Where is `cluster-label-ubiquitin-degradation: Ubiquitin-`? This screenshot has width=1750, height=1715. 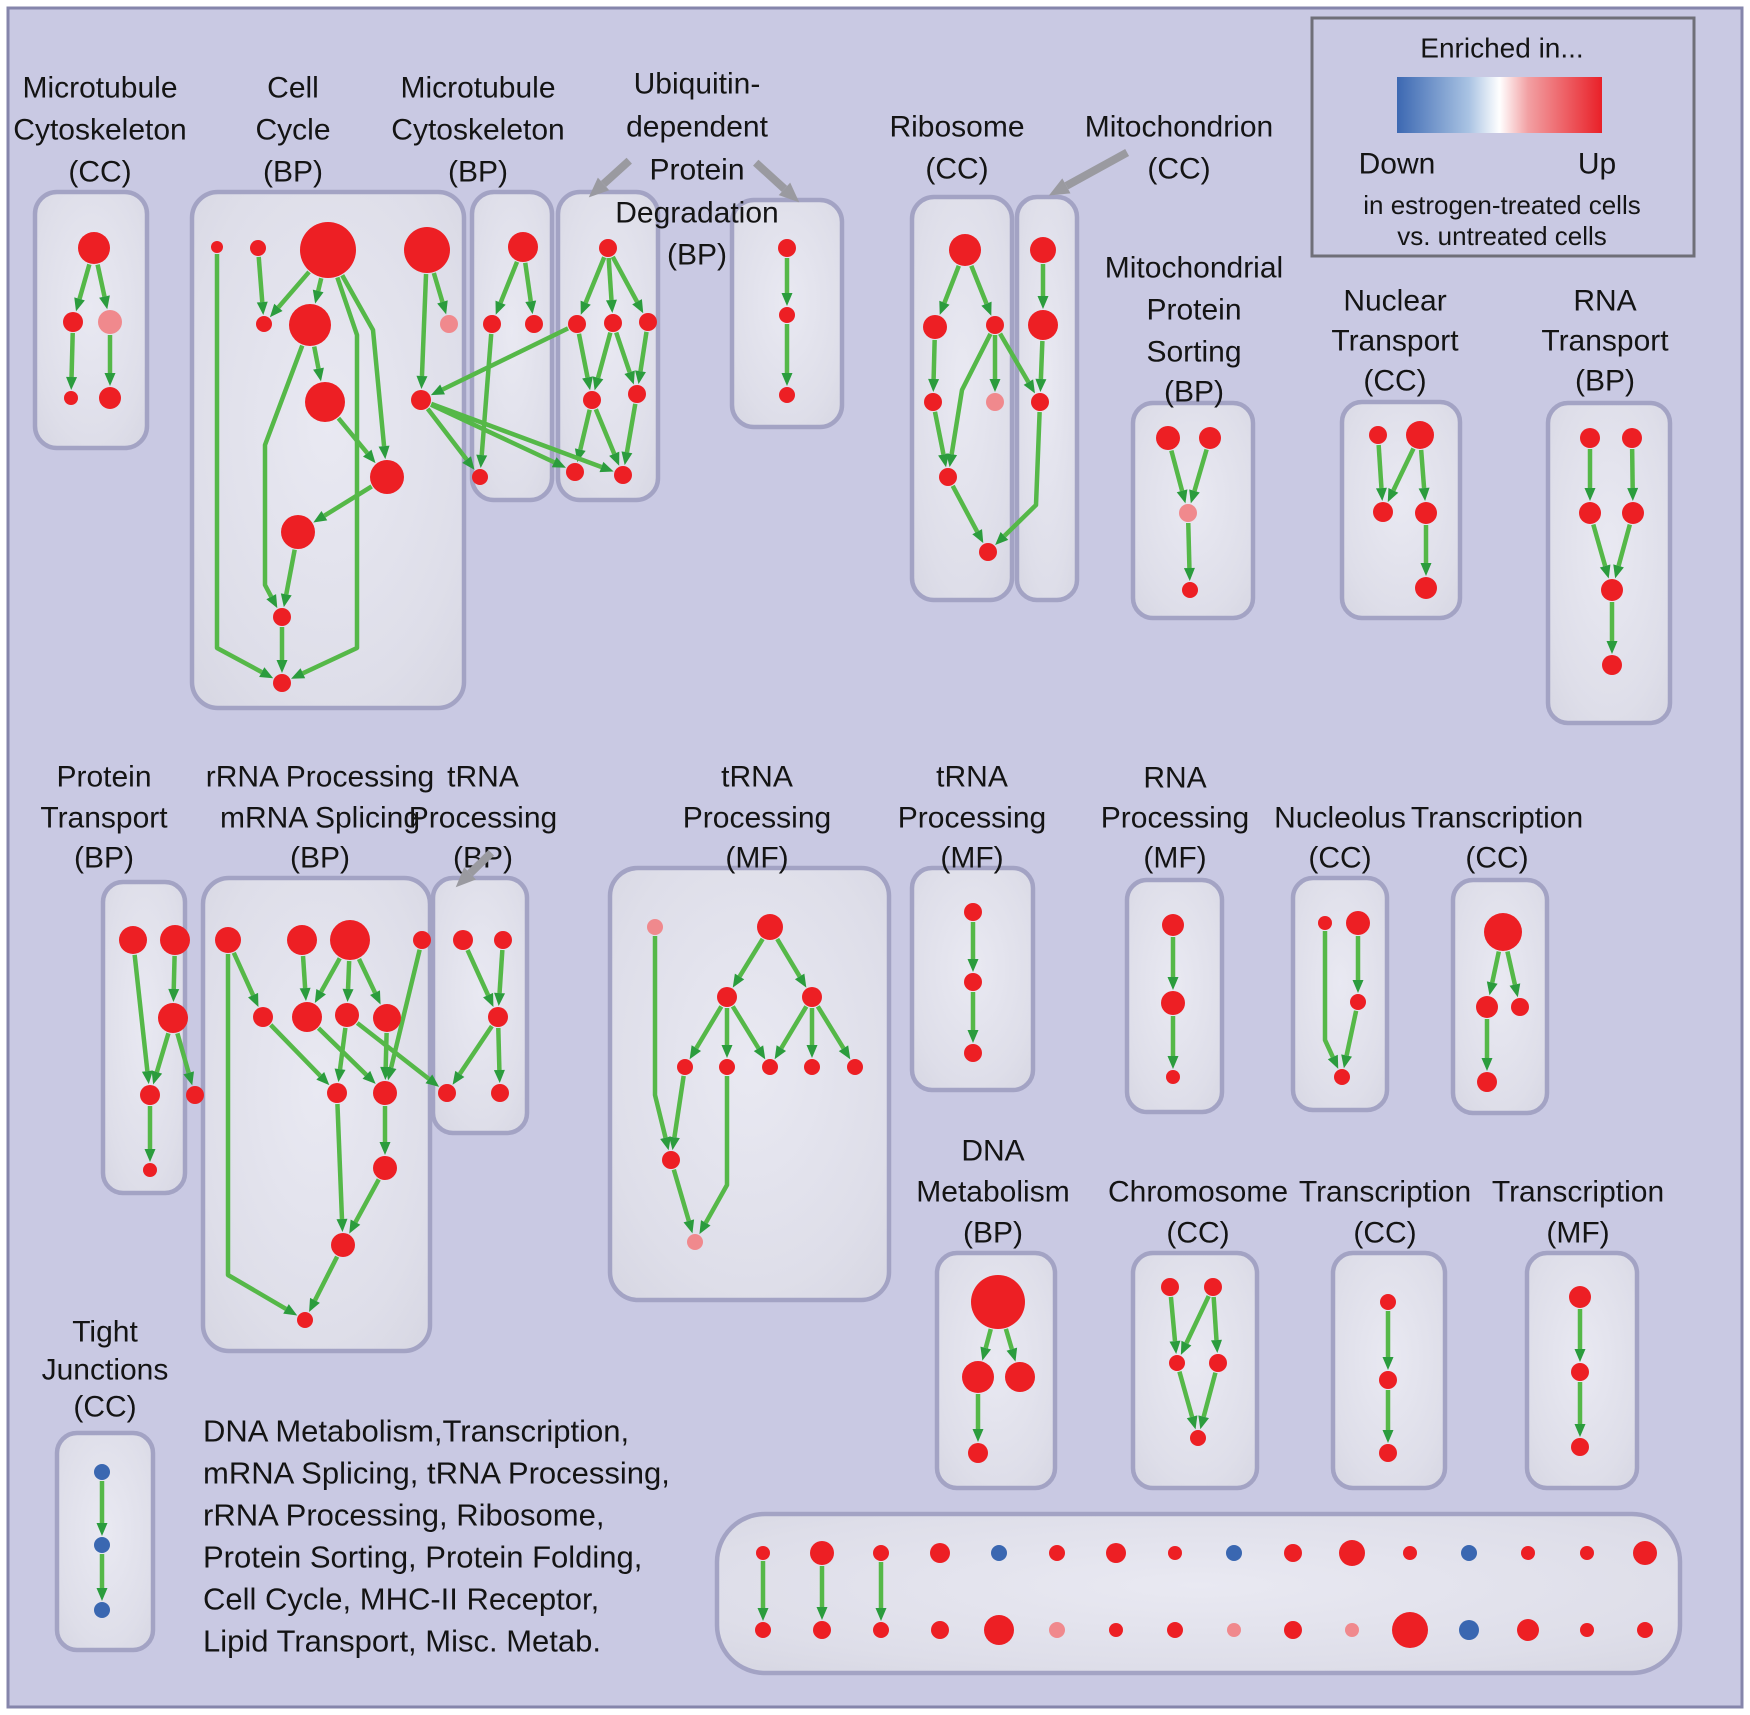
cluster-label-ubiquitin-degradation: Ubiquitin- is located at coordinates (697, 84).